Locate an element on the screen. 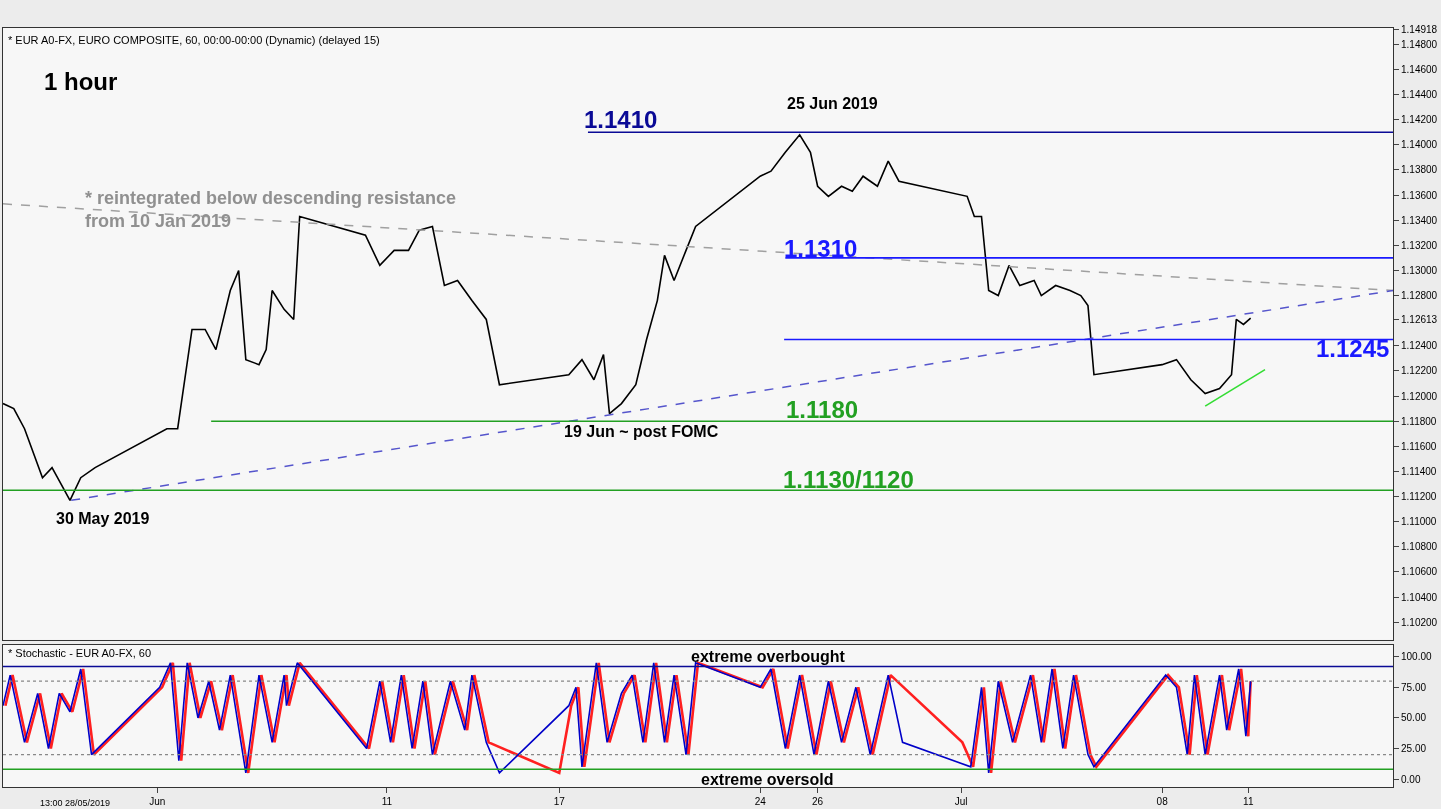 This screenshot has width=1441, height=809. y-tick-label: 1.13400 is located at coordinates (1419, 220).